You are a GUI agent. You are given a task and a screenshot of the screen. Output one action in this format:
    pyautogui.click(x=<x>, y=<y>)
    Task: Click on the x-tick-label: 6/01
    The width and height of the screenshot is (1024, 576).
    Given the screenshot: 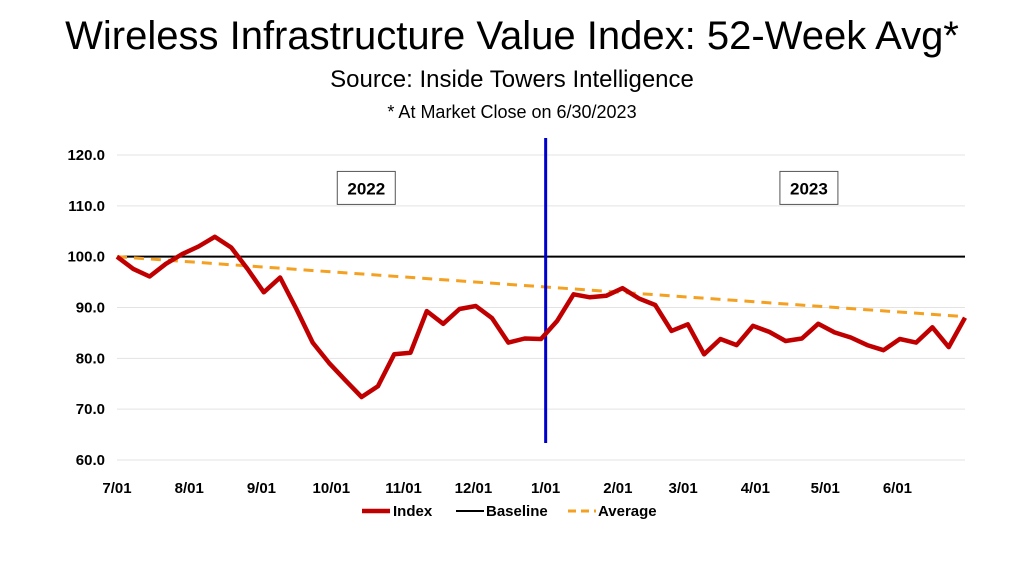 What is the action you would take?
    pyautogui.click(x=897, y=488)
    